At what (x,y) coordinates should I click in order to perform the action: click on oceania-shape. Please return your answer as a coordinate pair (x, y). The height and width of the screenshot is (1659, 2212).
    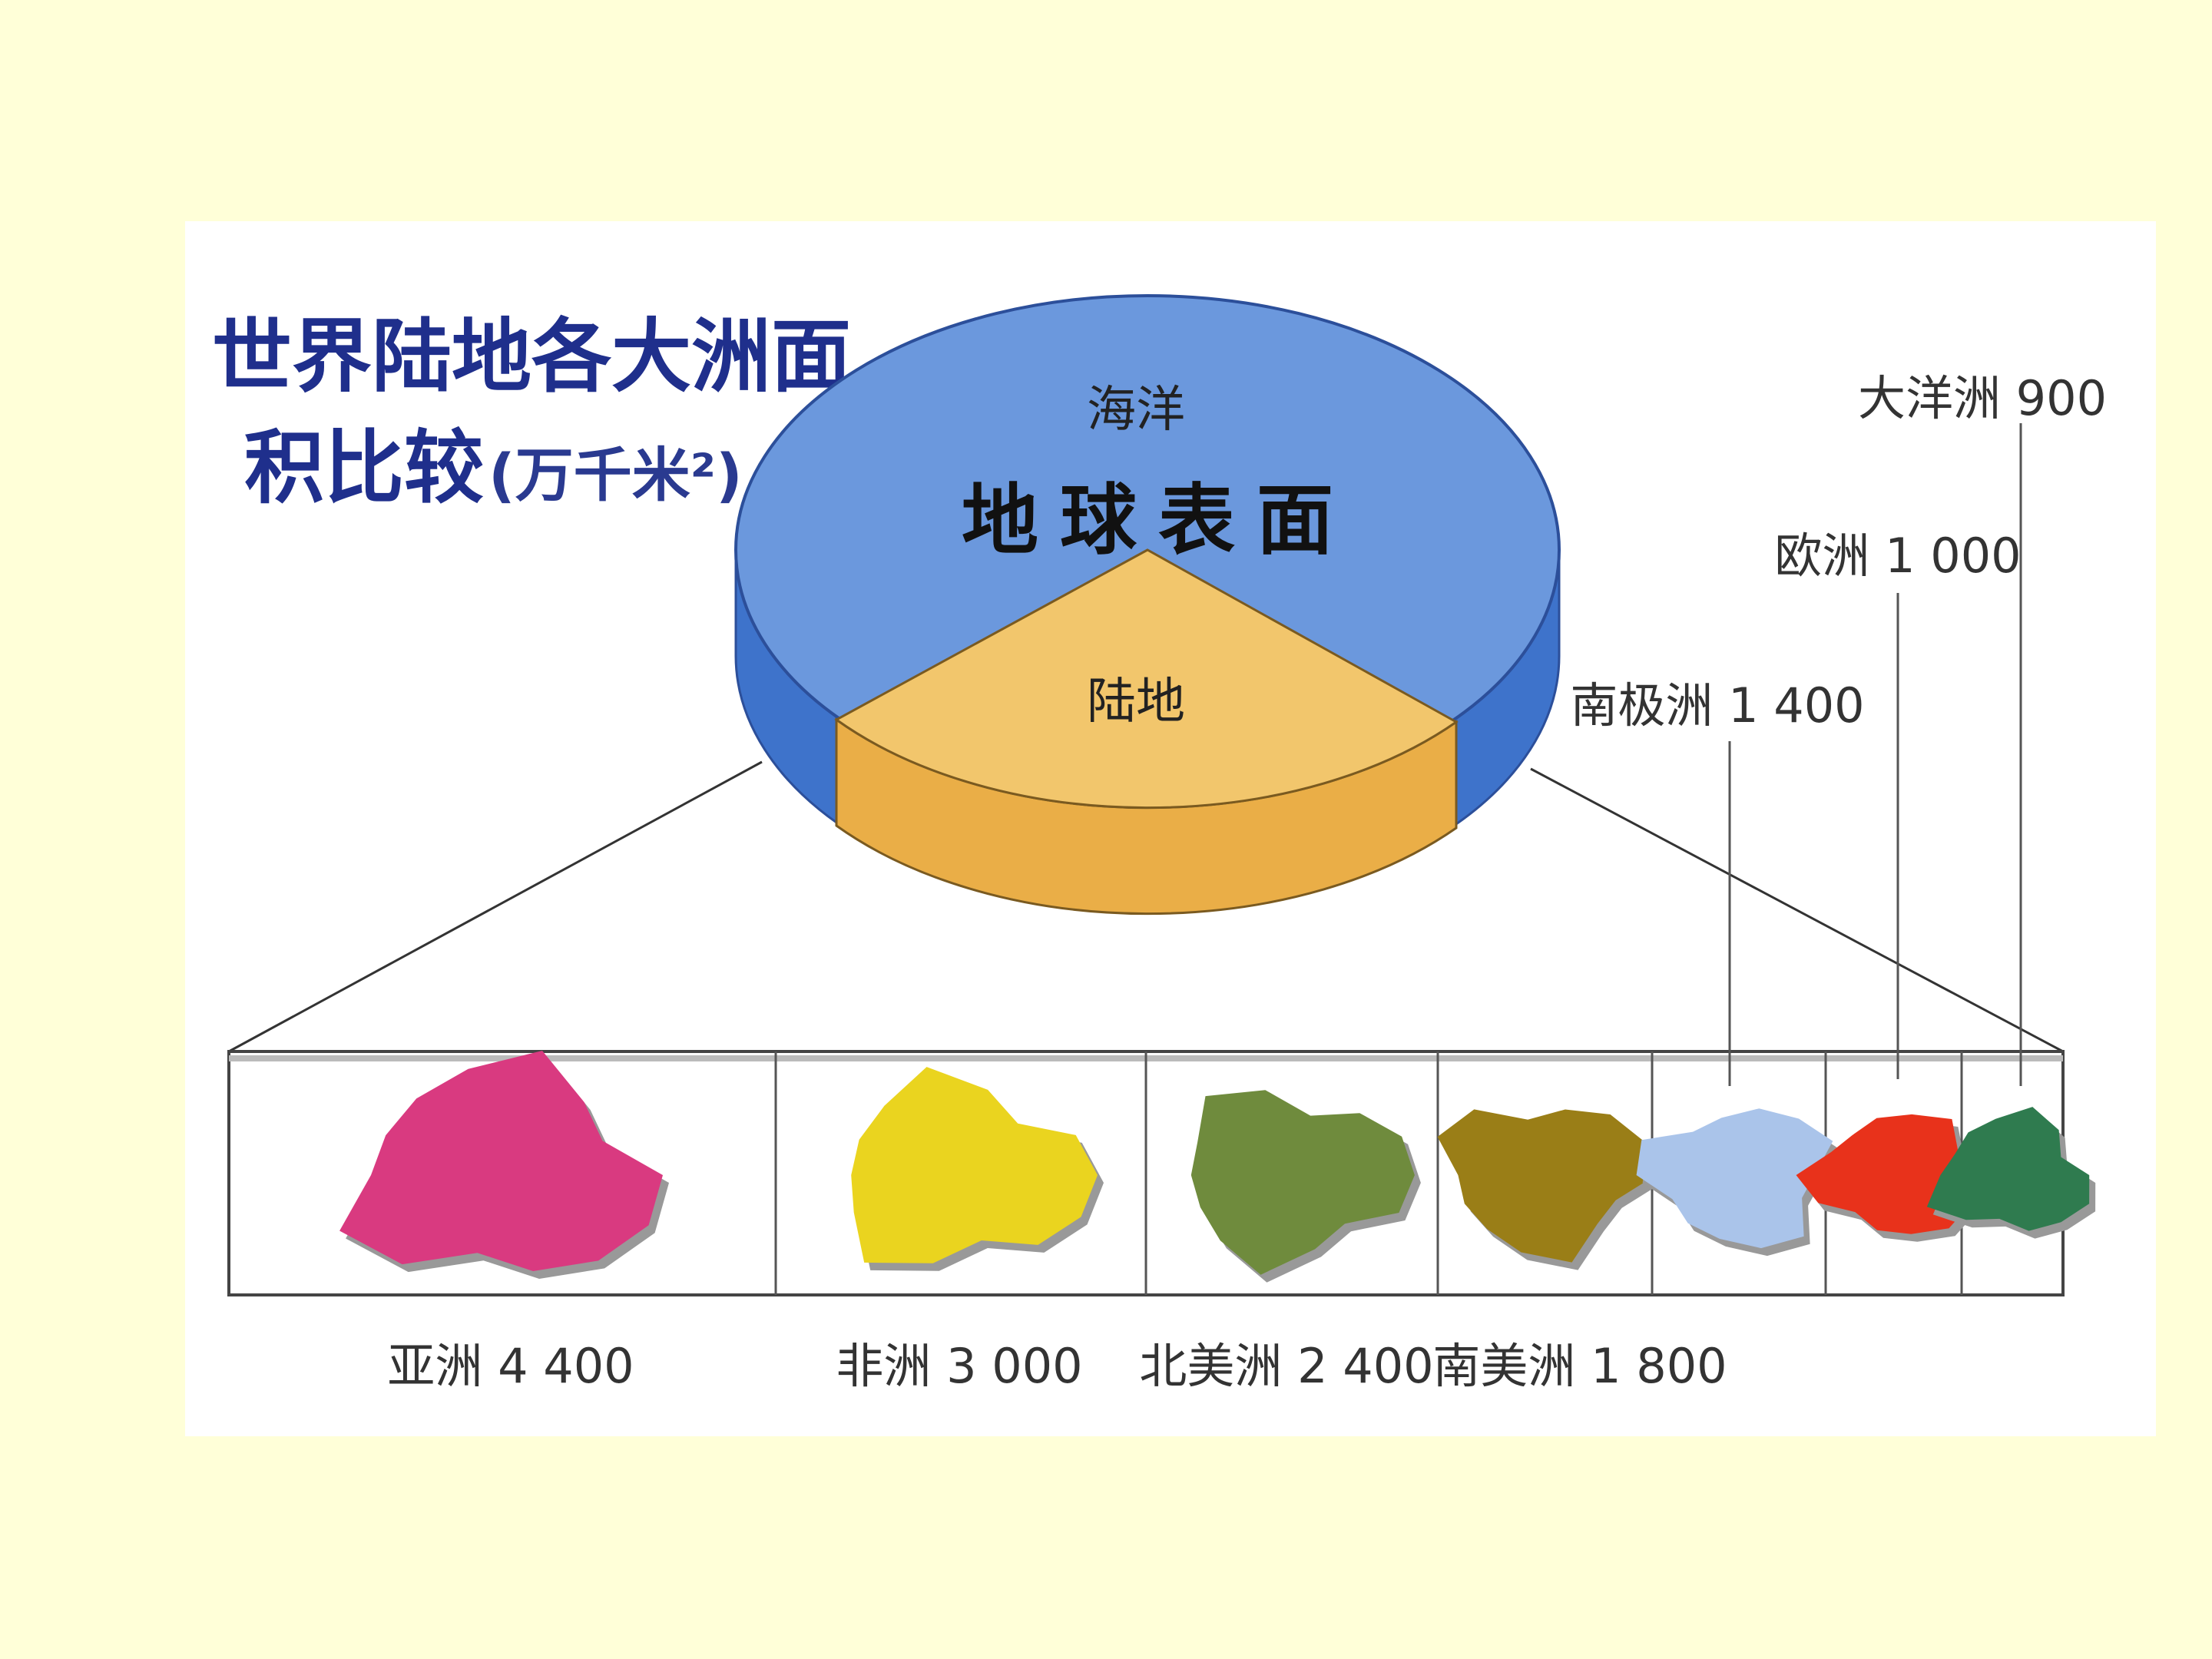
    Looking at the image, I should click on (2008, 1169).